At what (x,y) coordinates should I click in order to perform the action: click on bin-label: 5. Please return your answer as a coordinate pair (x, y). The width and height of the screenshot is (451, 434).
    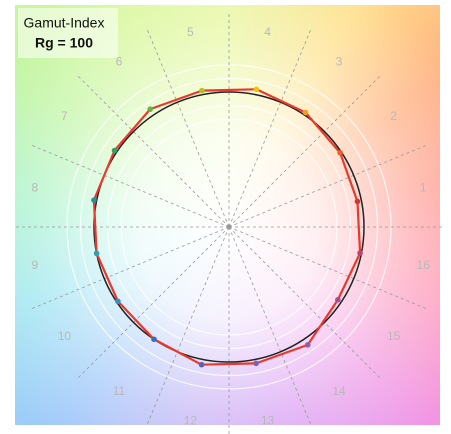
    Looking at the image, I should click on (190, 32).